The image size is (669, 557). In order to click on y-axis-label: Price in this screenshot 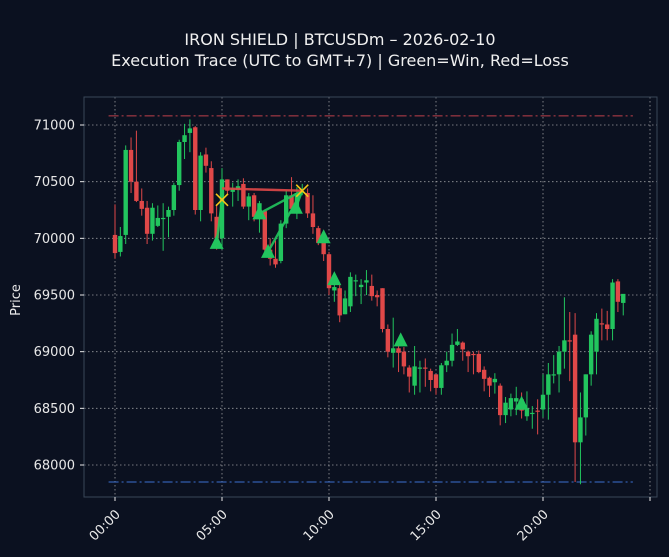, I will do `click(16, 300)`.